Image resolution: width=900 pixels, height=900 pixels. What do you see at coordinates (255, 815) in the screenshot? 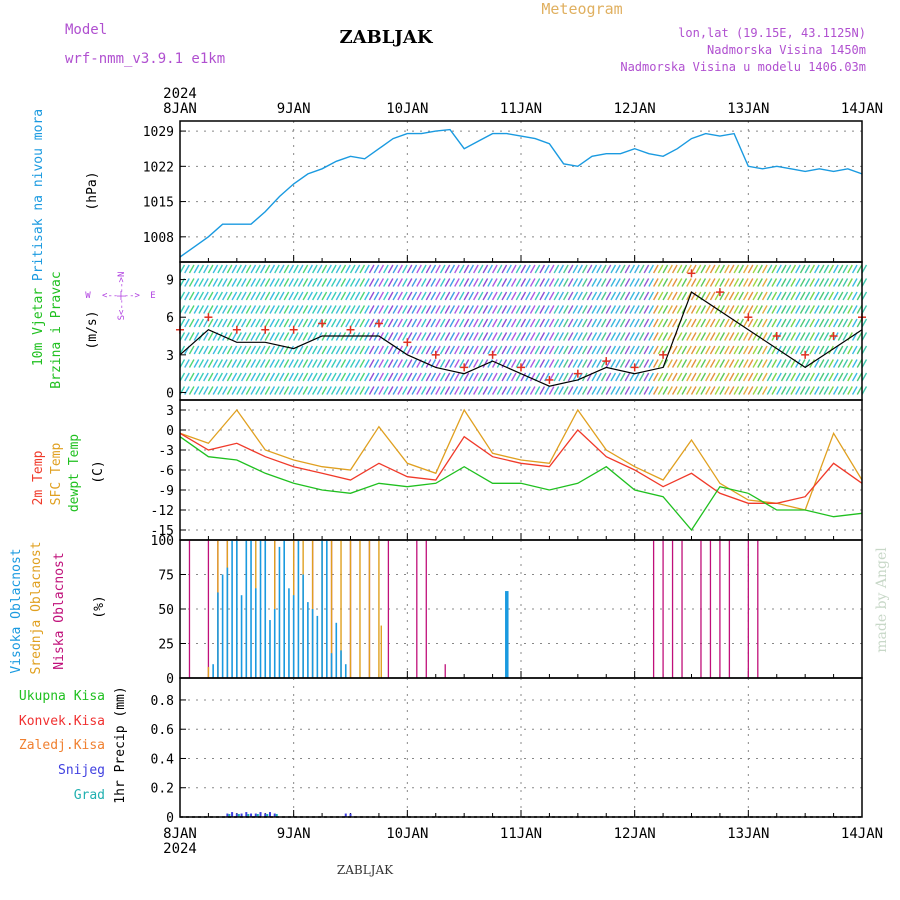
I see `snow-bar` at bounding box center [255, 815].